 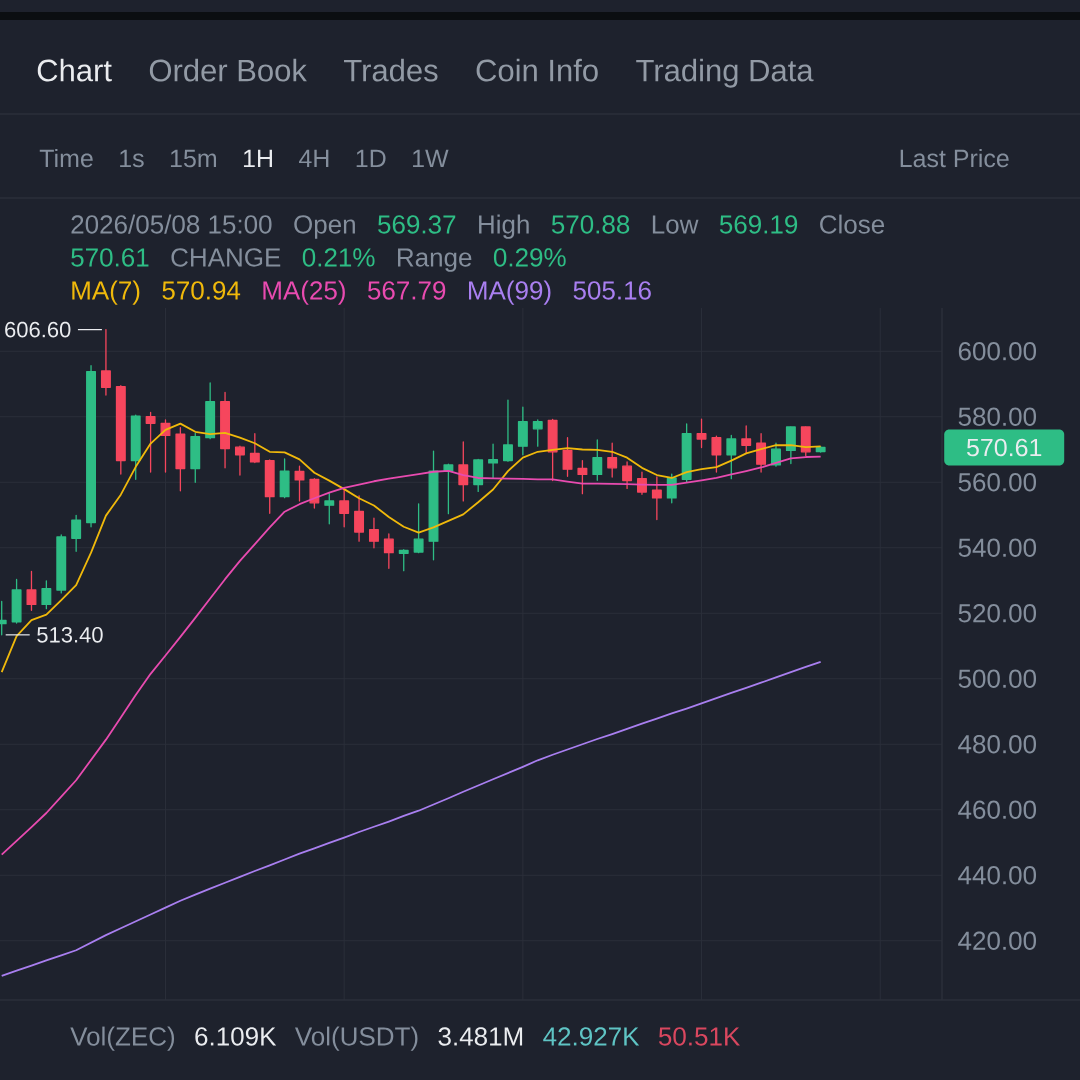 I want to click on text: 0.21%, so click(x=338, y=257).